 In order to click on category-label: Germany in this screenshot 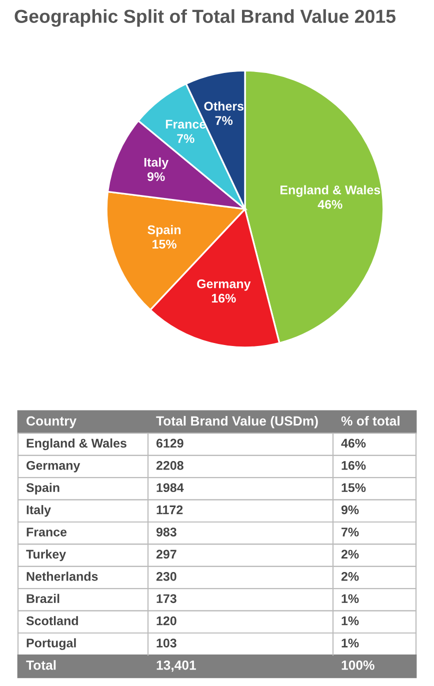, I will do `click(53, 466)`.